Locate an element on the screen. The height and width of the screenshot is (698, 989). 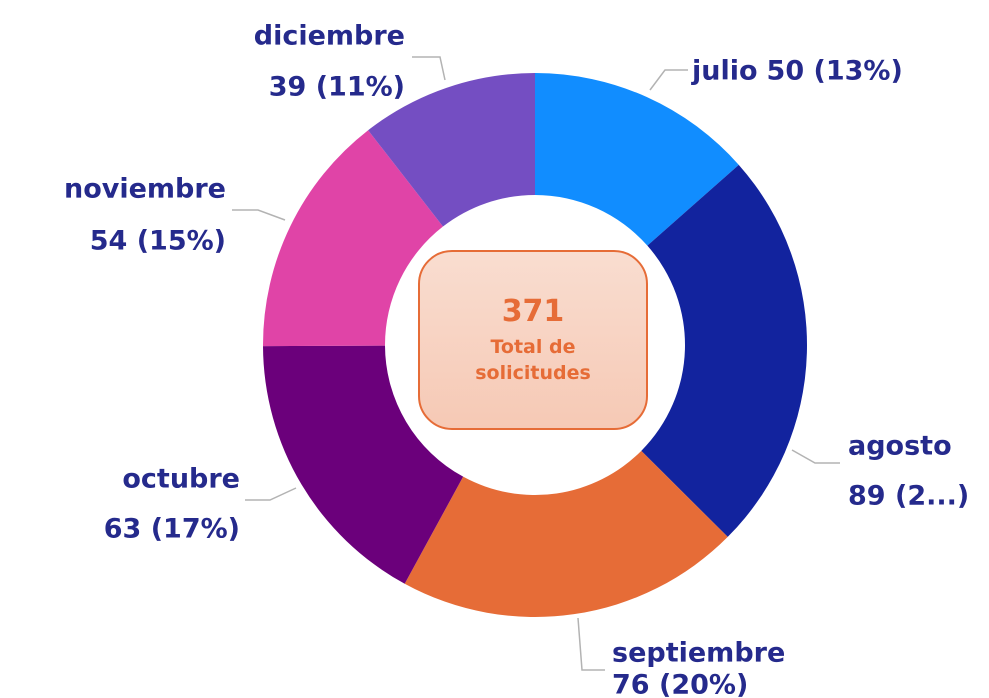
value-label: 76 (20%) is located at coordinates (680, 684).